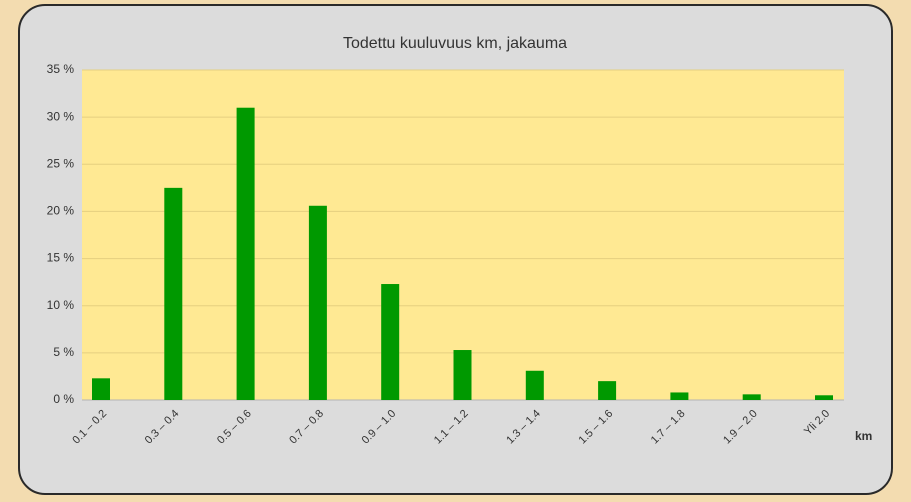 The height and width of the screenshot is (502, 911). What do you see at coordinates (61, 69) in the screenshot?
I see `y-tick-label: 35 %` at bounding box center [61, 69].